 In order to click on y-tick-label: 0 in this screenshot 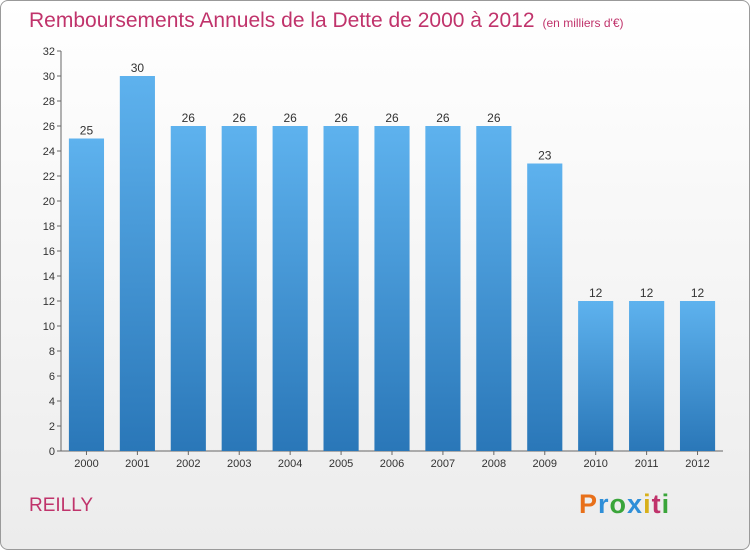, I will do `click(52, 452)`.